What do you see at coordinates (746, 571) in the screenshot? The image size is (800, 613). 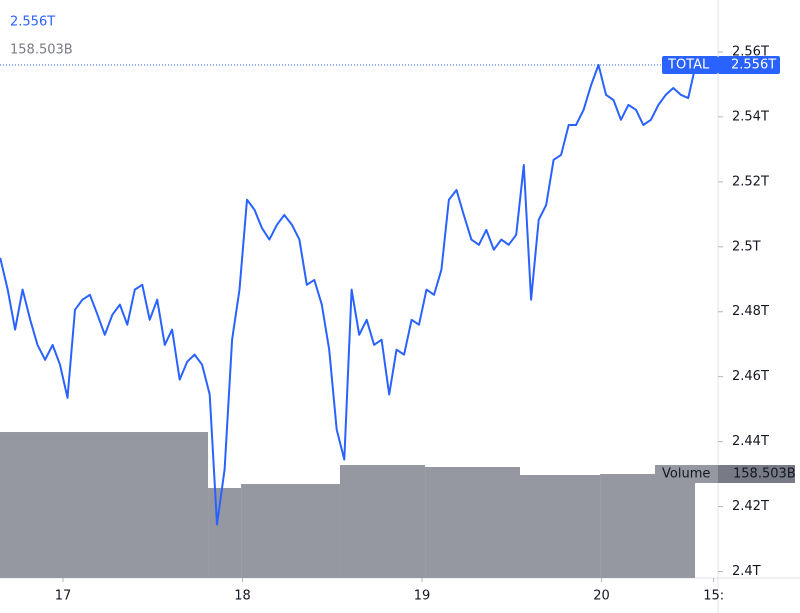 I see `y-tick-label: 2.4T` at bounding box center [746, 571].